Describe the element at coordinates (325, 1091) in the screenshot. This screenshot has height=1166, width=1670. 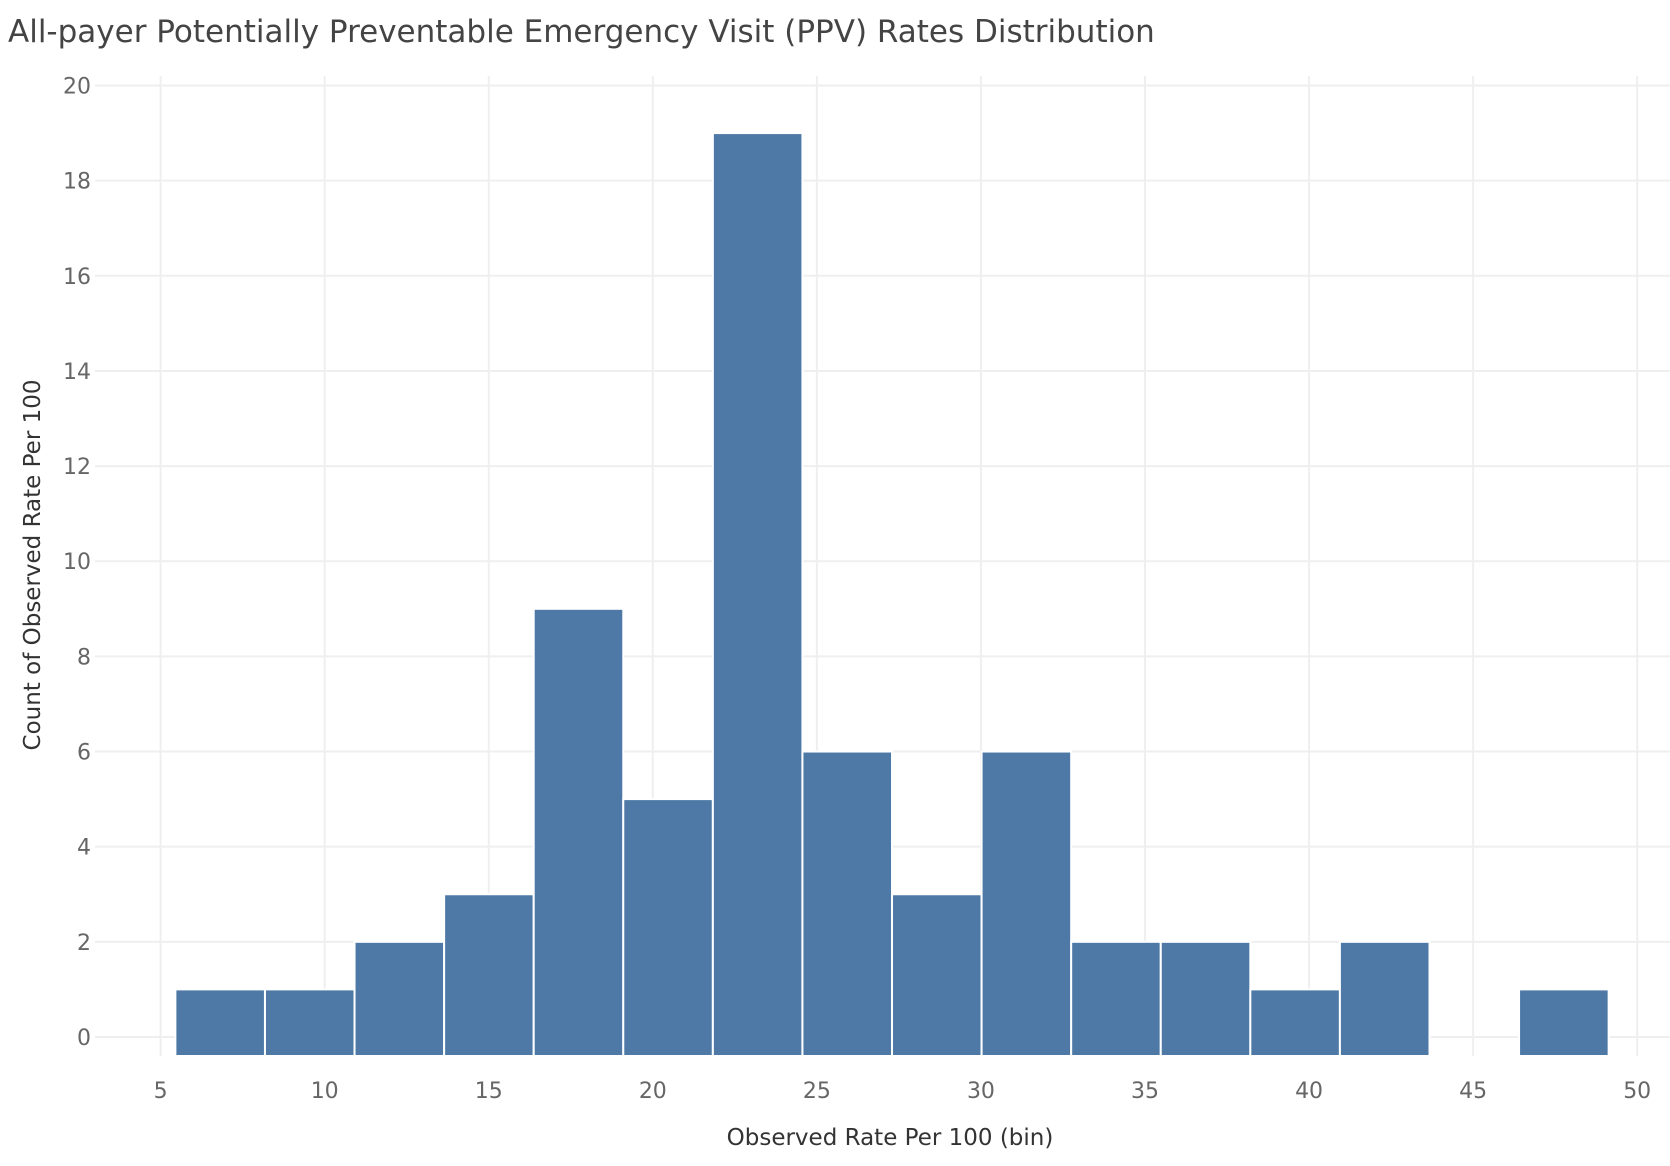
I see `x-tick-label: 10` at that location.